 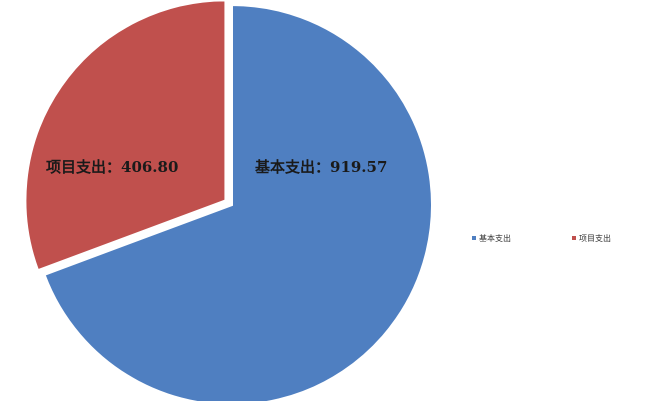 What do you see at coordinates (216, 167) in the screenshot?
I see `slice-labels: 基本支出：919.57 项目支出：406.80` at bounding box center [216, 167].